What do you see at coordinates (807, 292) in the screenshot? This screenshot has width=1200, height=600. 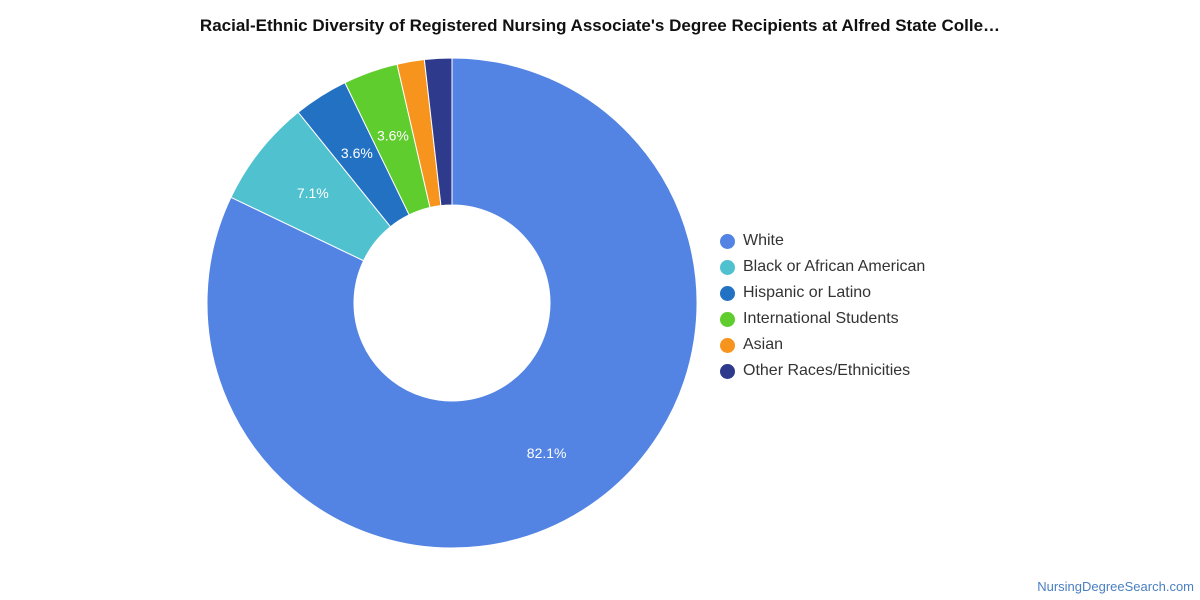 I see `legend-label: Hispanic or Latino` at bounding box center [807, 292].